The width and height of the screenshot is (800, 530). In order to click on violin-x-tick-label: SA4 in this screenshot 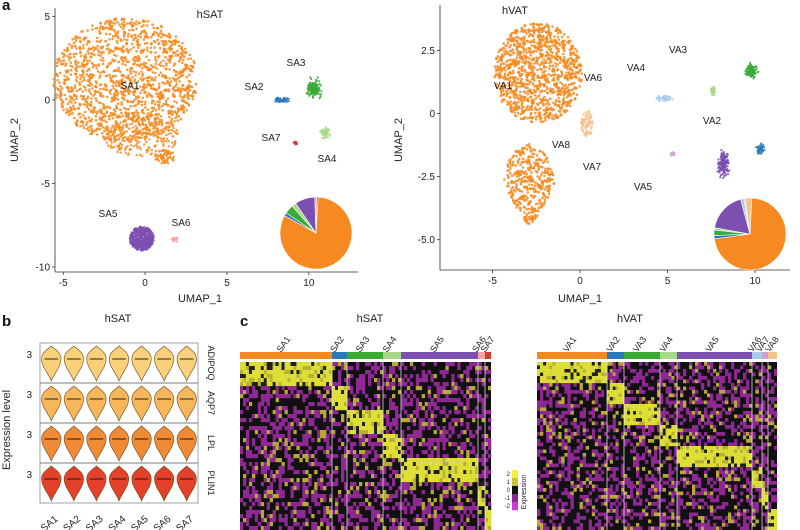, I will do `click(118, 522)`.